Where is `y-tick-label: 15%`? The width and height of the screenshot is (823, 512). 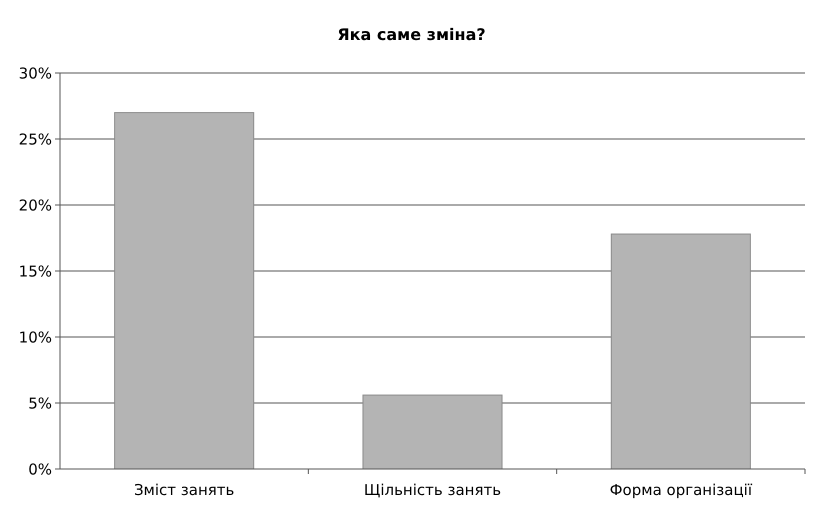
y-tick-label: 15% is located at coordinates (35, 271).